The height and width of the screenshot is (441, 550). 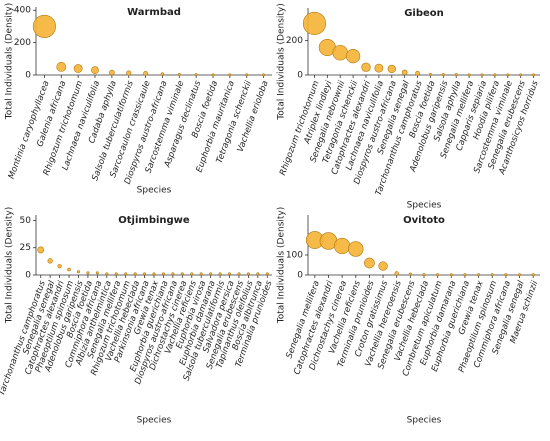 What do you see at coordinates (154, 12) in the screenshot?
I see `chart-title: Warmbad` at bounding box center [154, 12].